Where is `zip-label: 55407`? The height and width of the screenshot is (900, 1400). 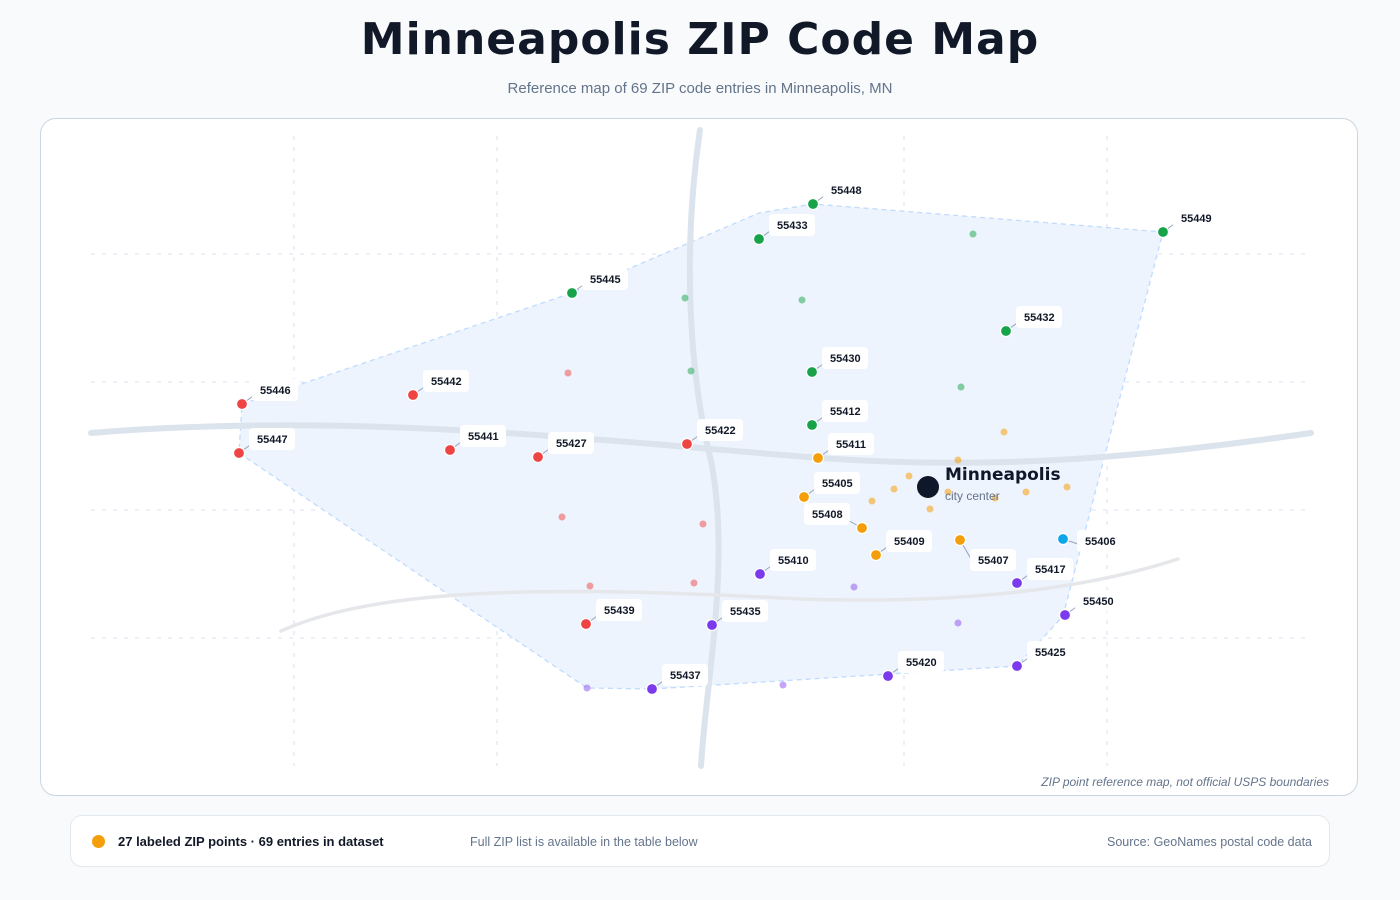
zip-label: 55407 is located at coordinates (993, 561).